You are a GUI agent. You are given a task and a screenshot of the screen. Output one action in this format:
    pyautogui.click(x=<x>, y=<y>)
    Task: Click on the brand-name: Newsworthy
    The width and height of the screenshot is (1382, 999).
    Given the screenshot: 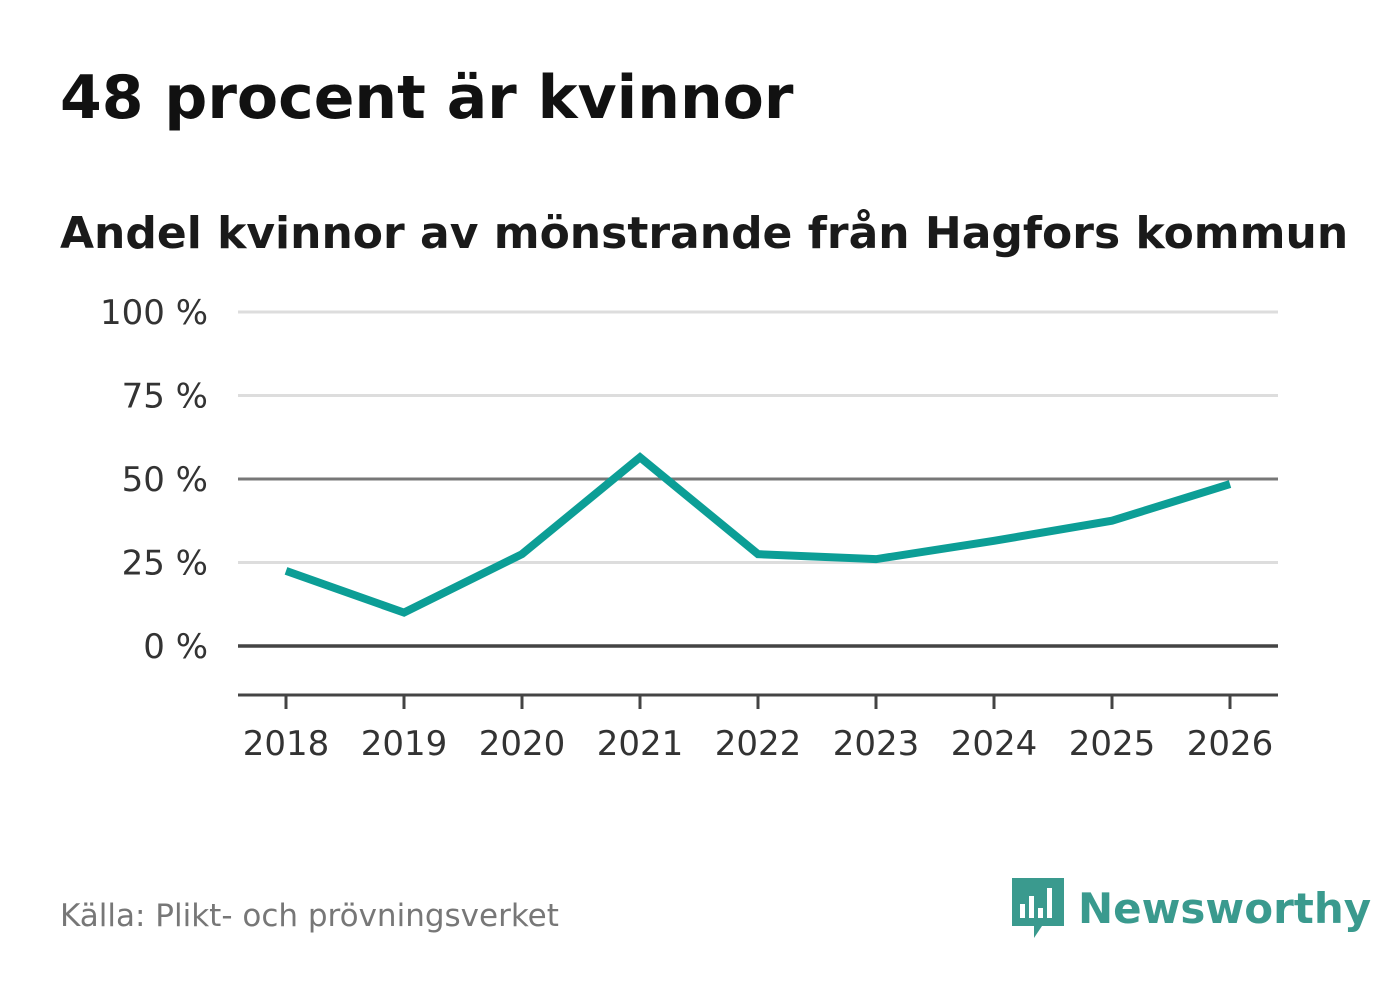 What is the action you would take?
    pyautogui.click(x=1225, y=908)
    